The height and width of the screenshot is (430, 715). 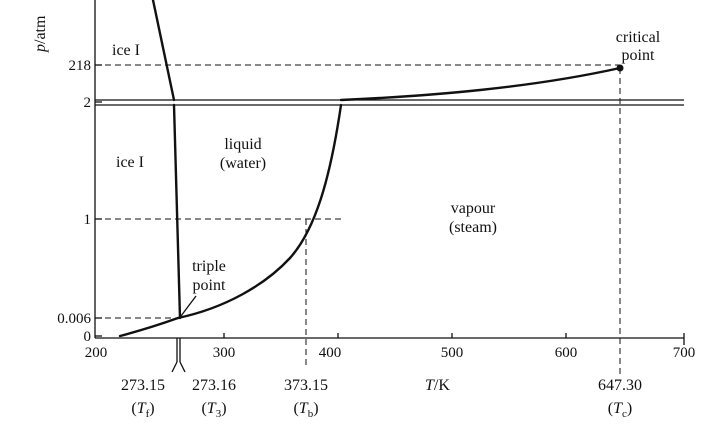 What do you see at coordinates (684, 353) in the screenshot?
I see `x-tick-label-700: 700` at bounding box center [684, 353].